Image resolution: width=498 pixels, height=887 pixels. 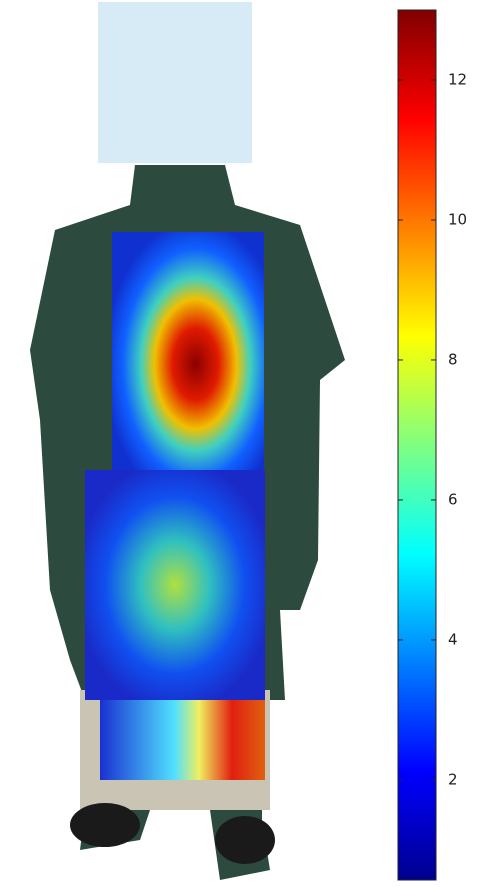 I want to click on colorbar: 2 4 6 8 10 12, so click(x=432, y=445).